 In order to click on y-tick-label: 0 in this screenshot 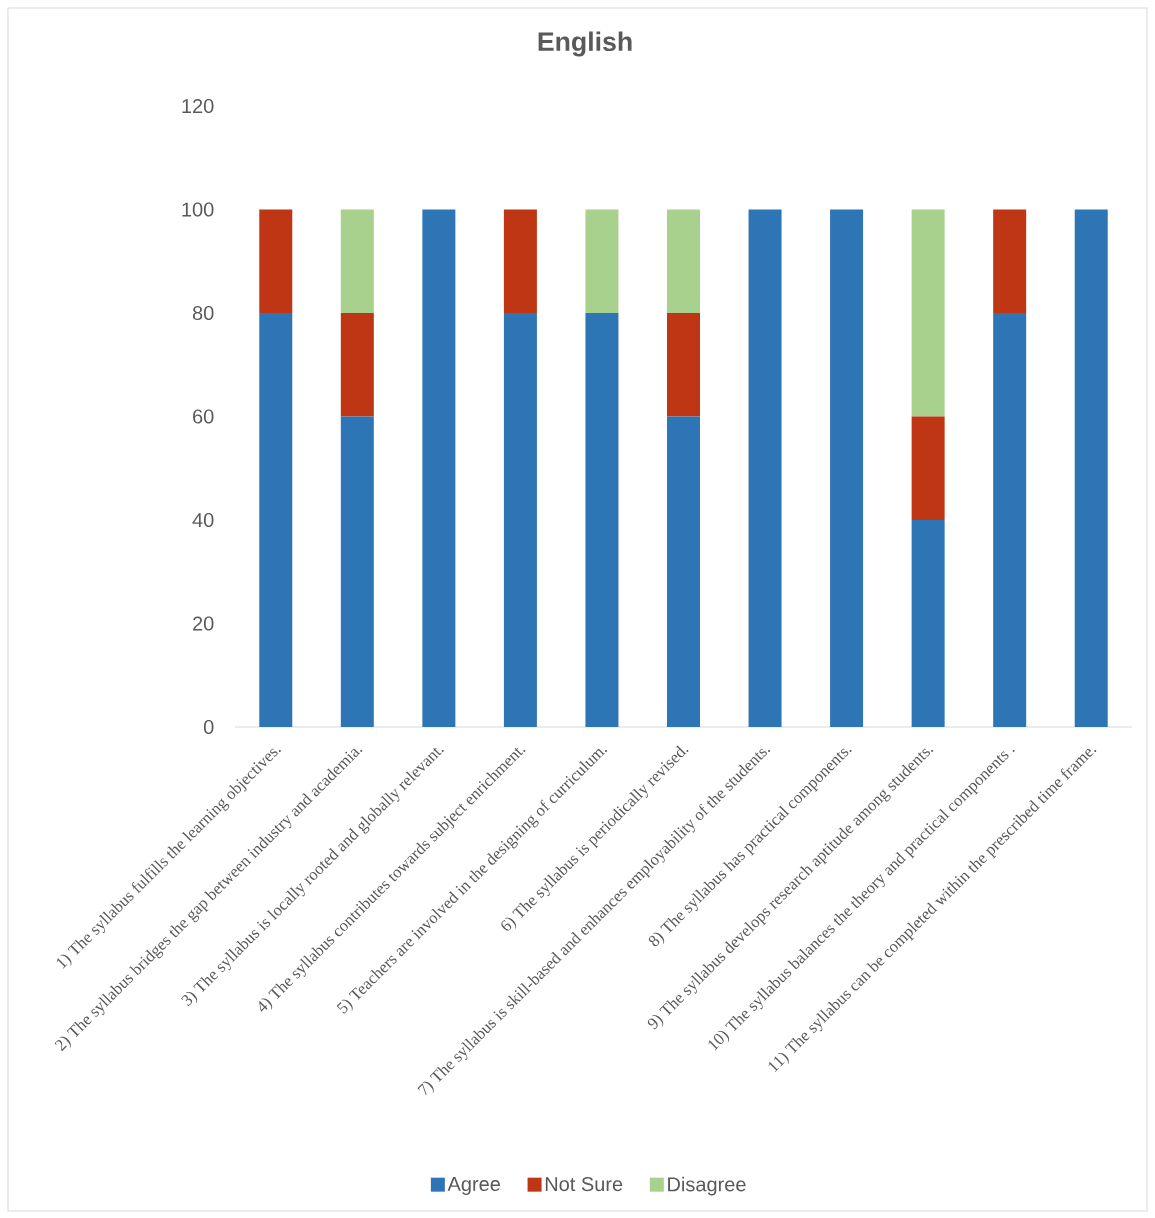, I will do `click(208, 727)`.